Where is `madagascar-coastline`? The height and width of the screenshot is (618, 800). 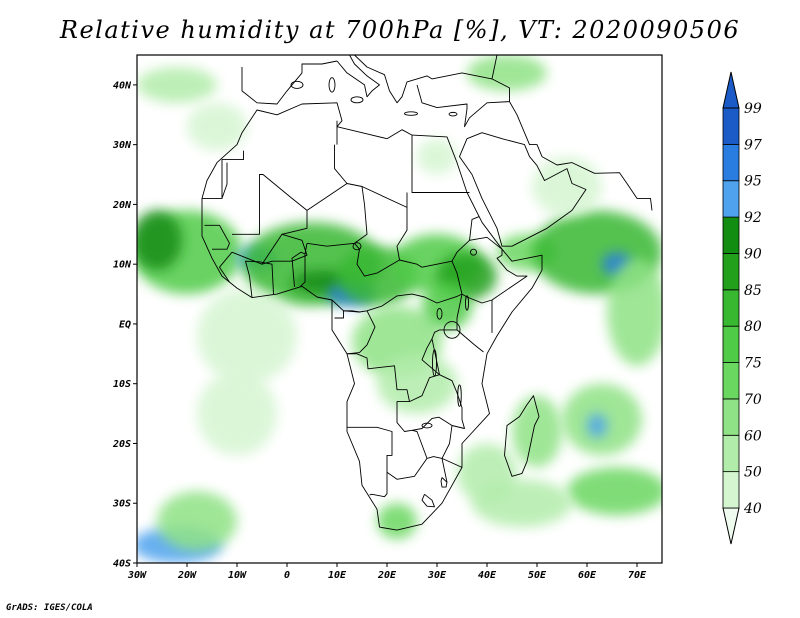 madagascar-coastline is located at coordinates (522, 436).